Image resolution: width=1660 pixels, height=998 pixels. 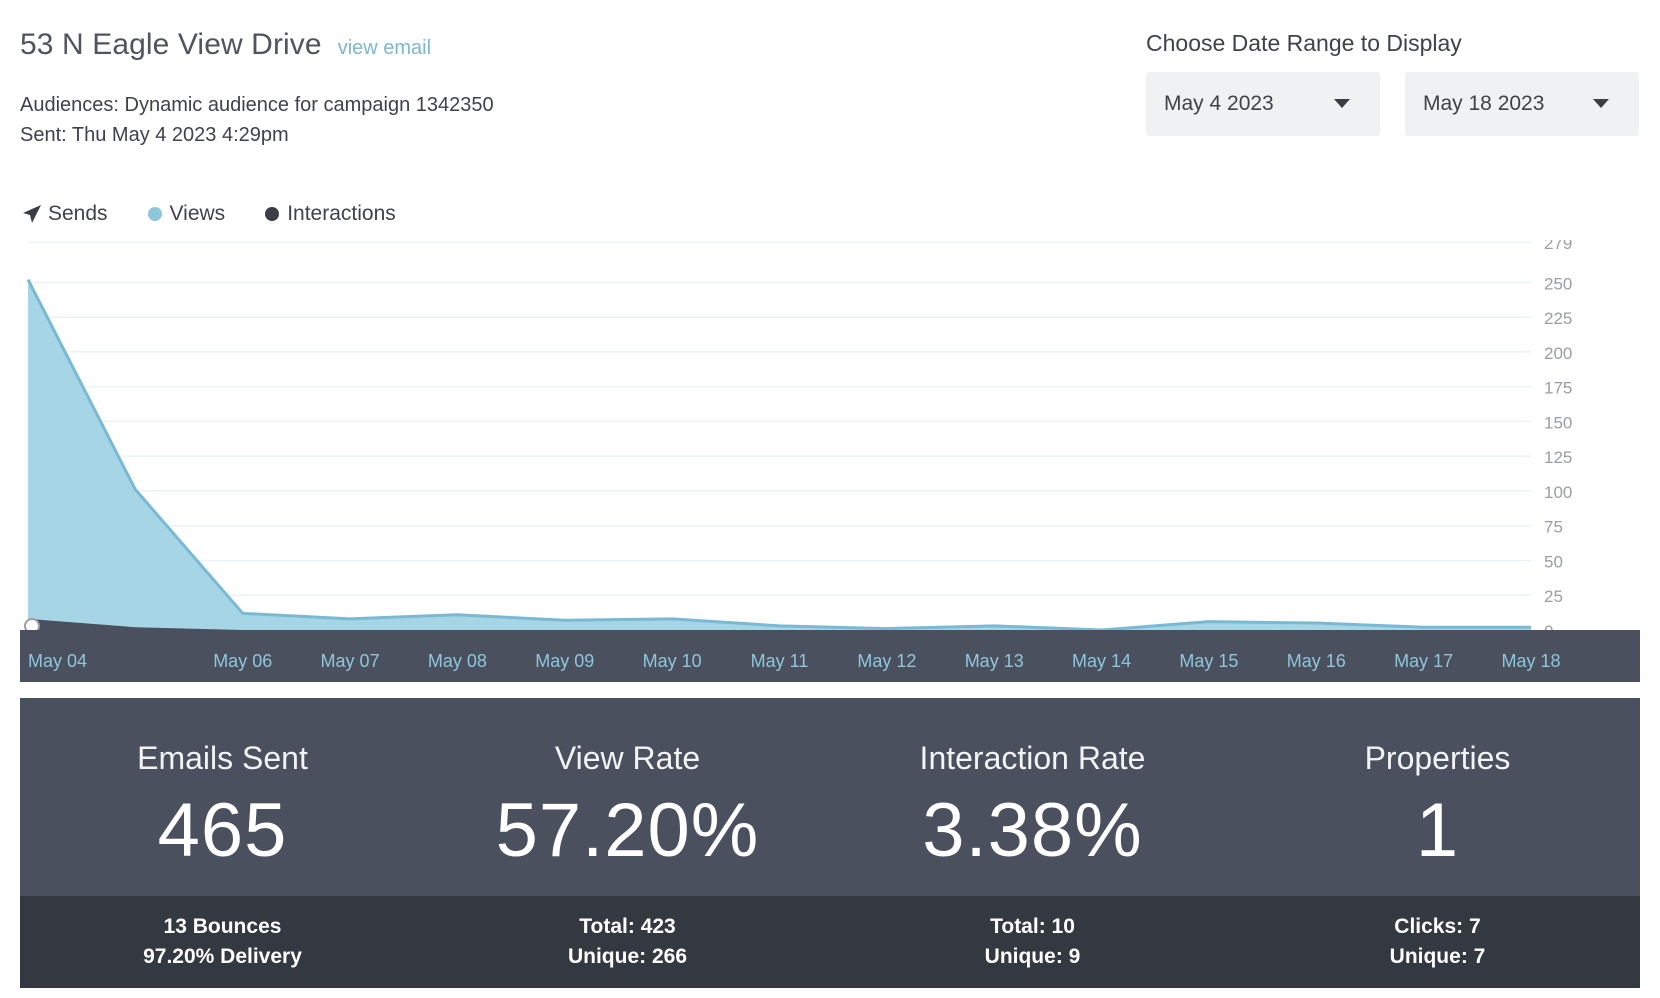 I want to click on stat-detail-line: 97.20% Delivery, so click(x=222, y=956).